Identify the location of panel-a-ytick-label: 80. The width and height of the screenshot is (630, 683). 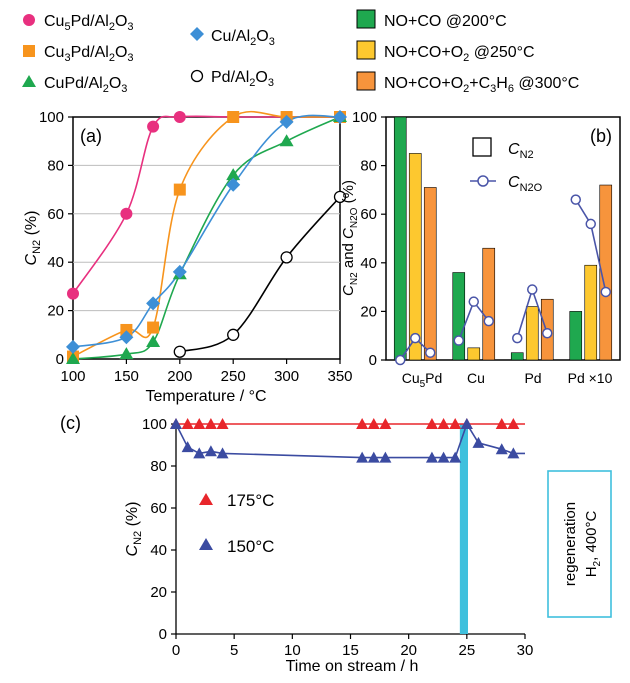
(55, 165).